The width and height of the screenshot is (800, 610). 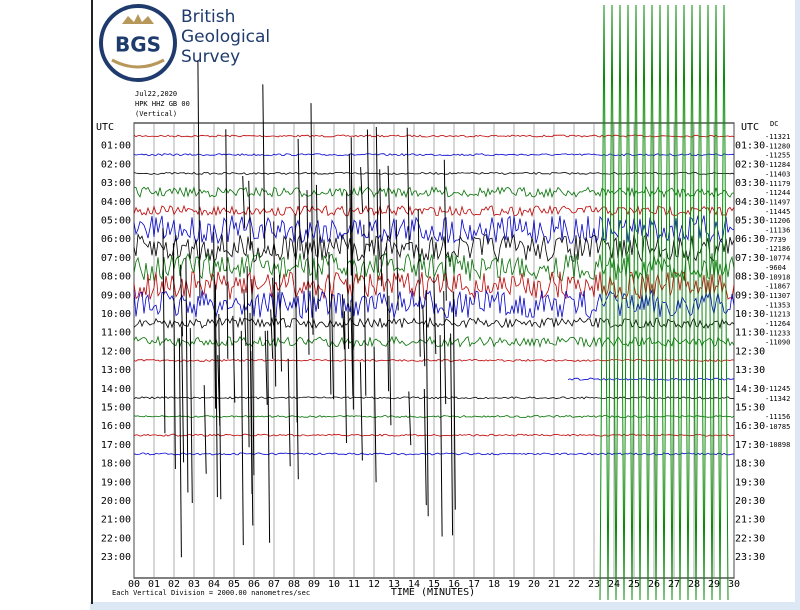 I want to click on dc-value: -10785, so click(x=777, y=427).